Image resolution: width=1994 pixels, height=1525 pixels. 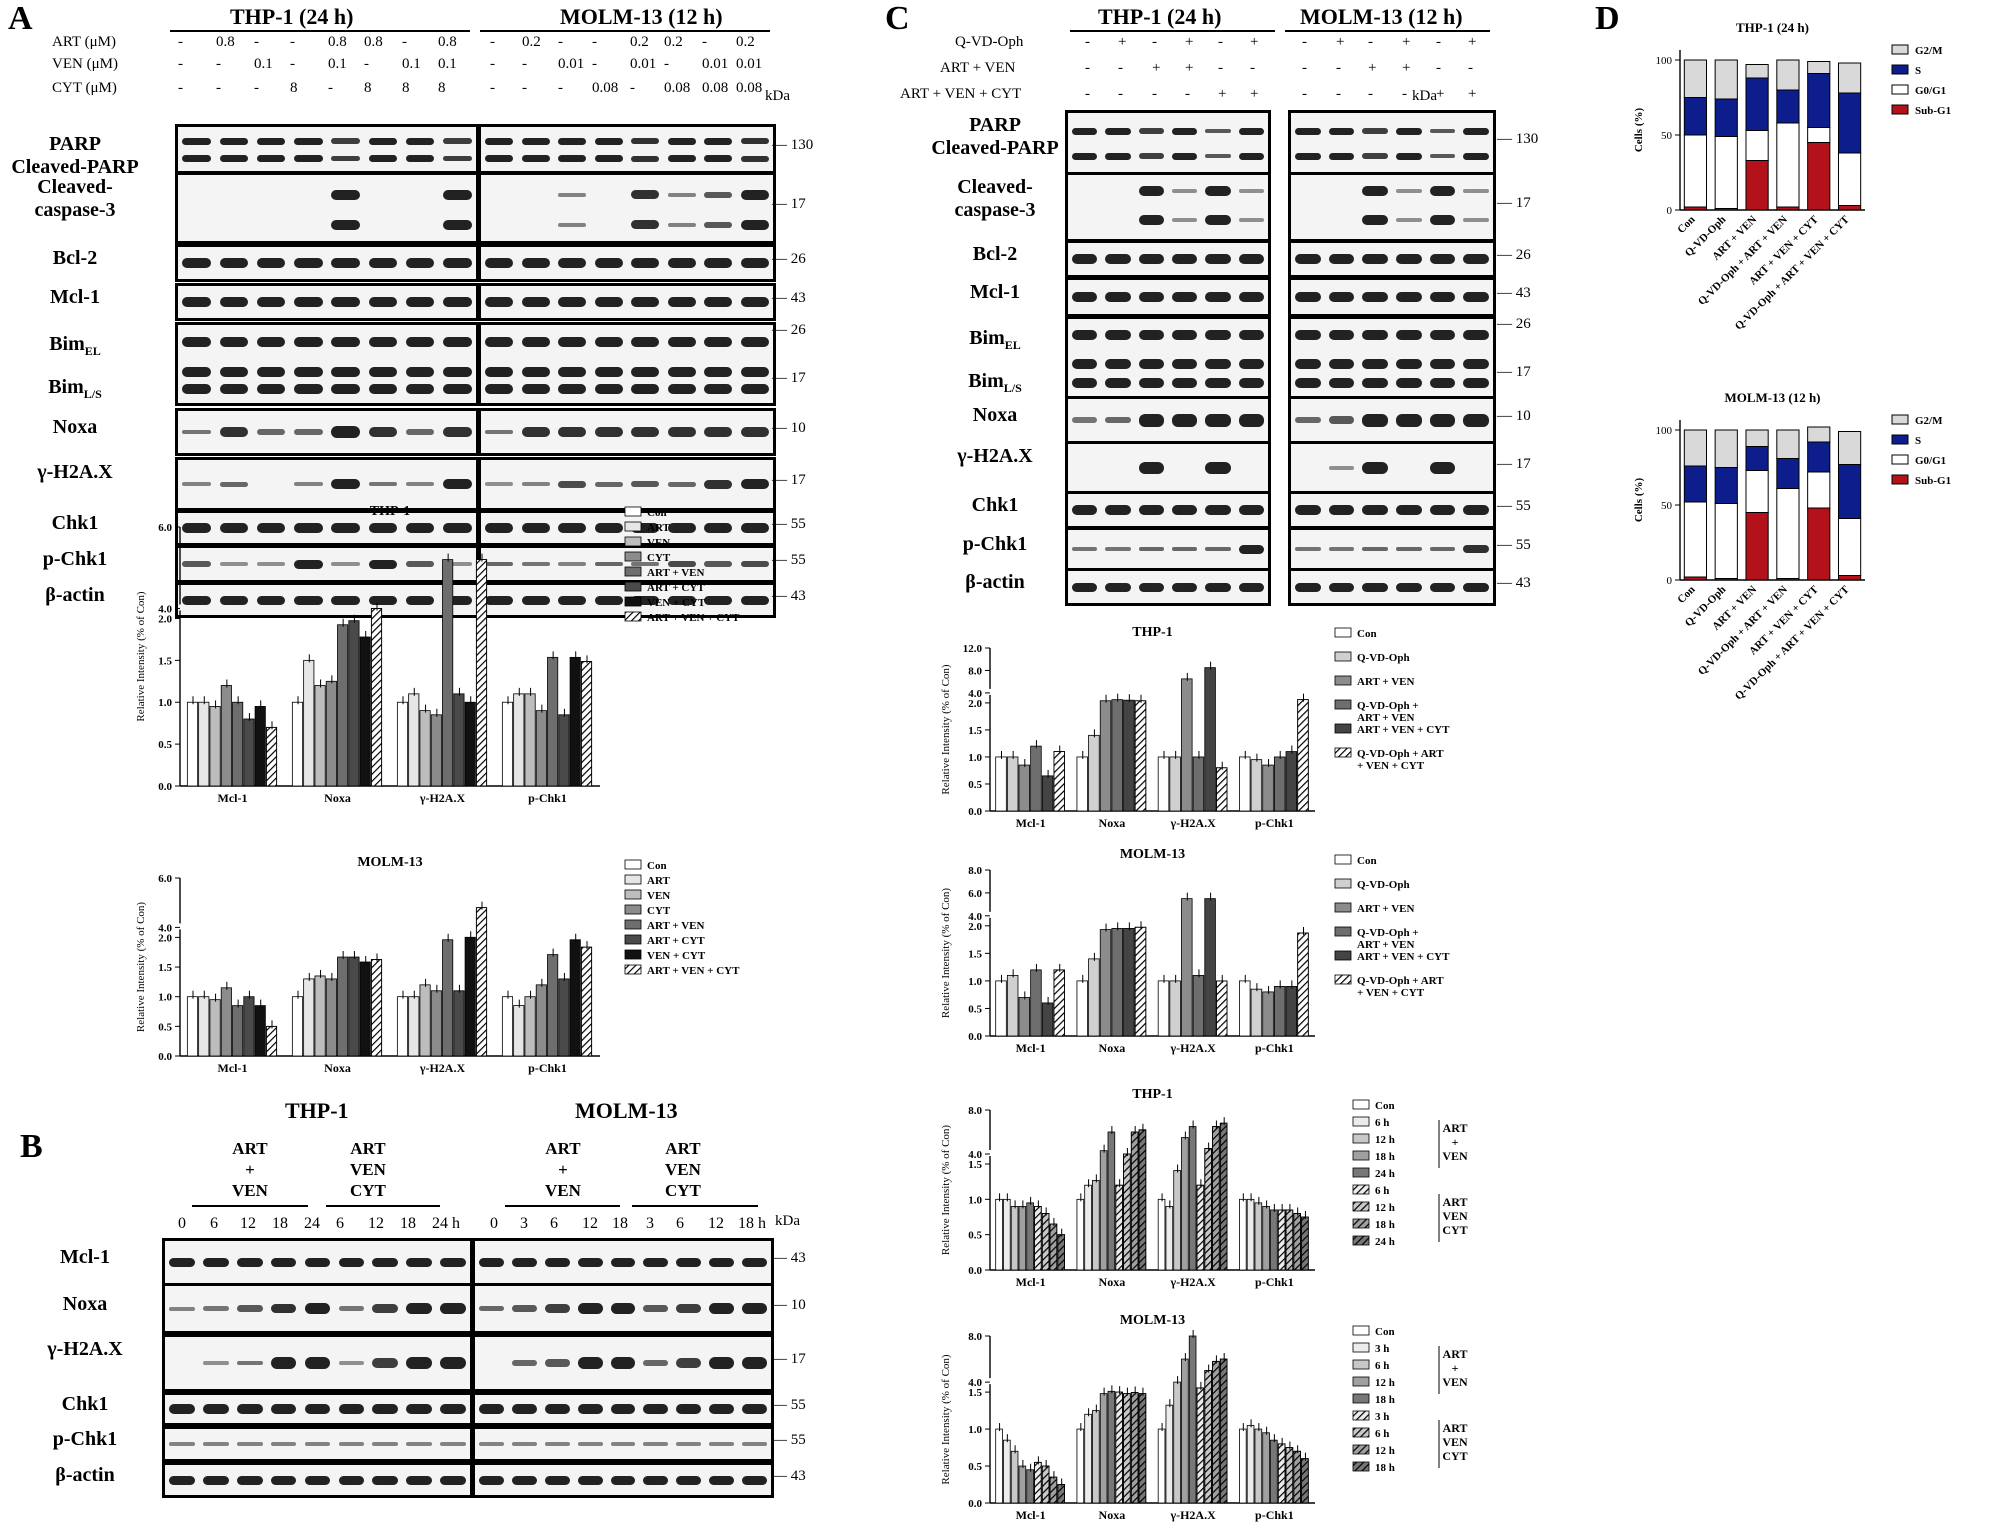 What do you see at coordinates (75, 595) in the screenshot?
I see `blot-label-text: β-actin` at bounding box center [75, 595].